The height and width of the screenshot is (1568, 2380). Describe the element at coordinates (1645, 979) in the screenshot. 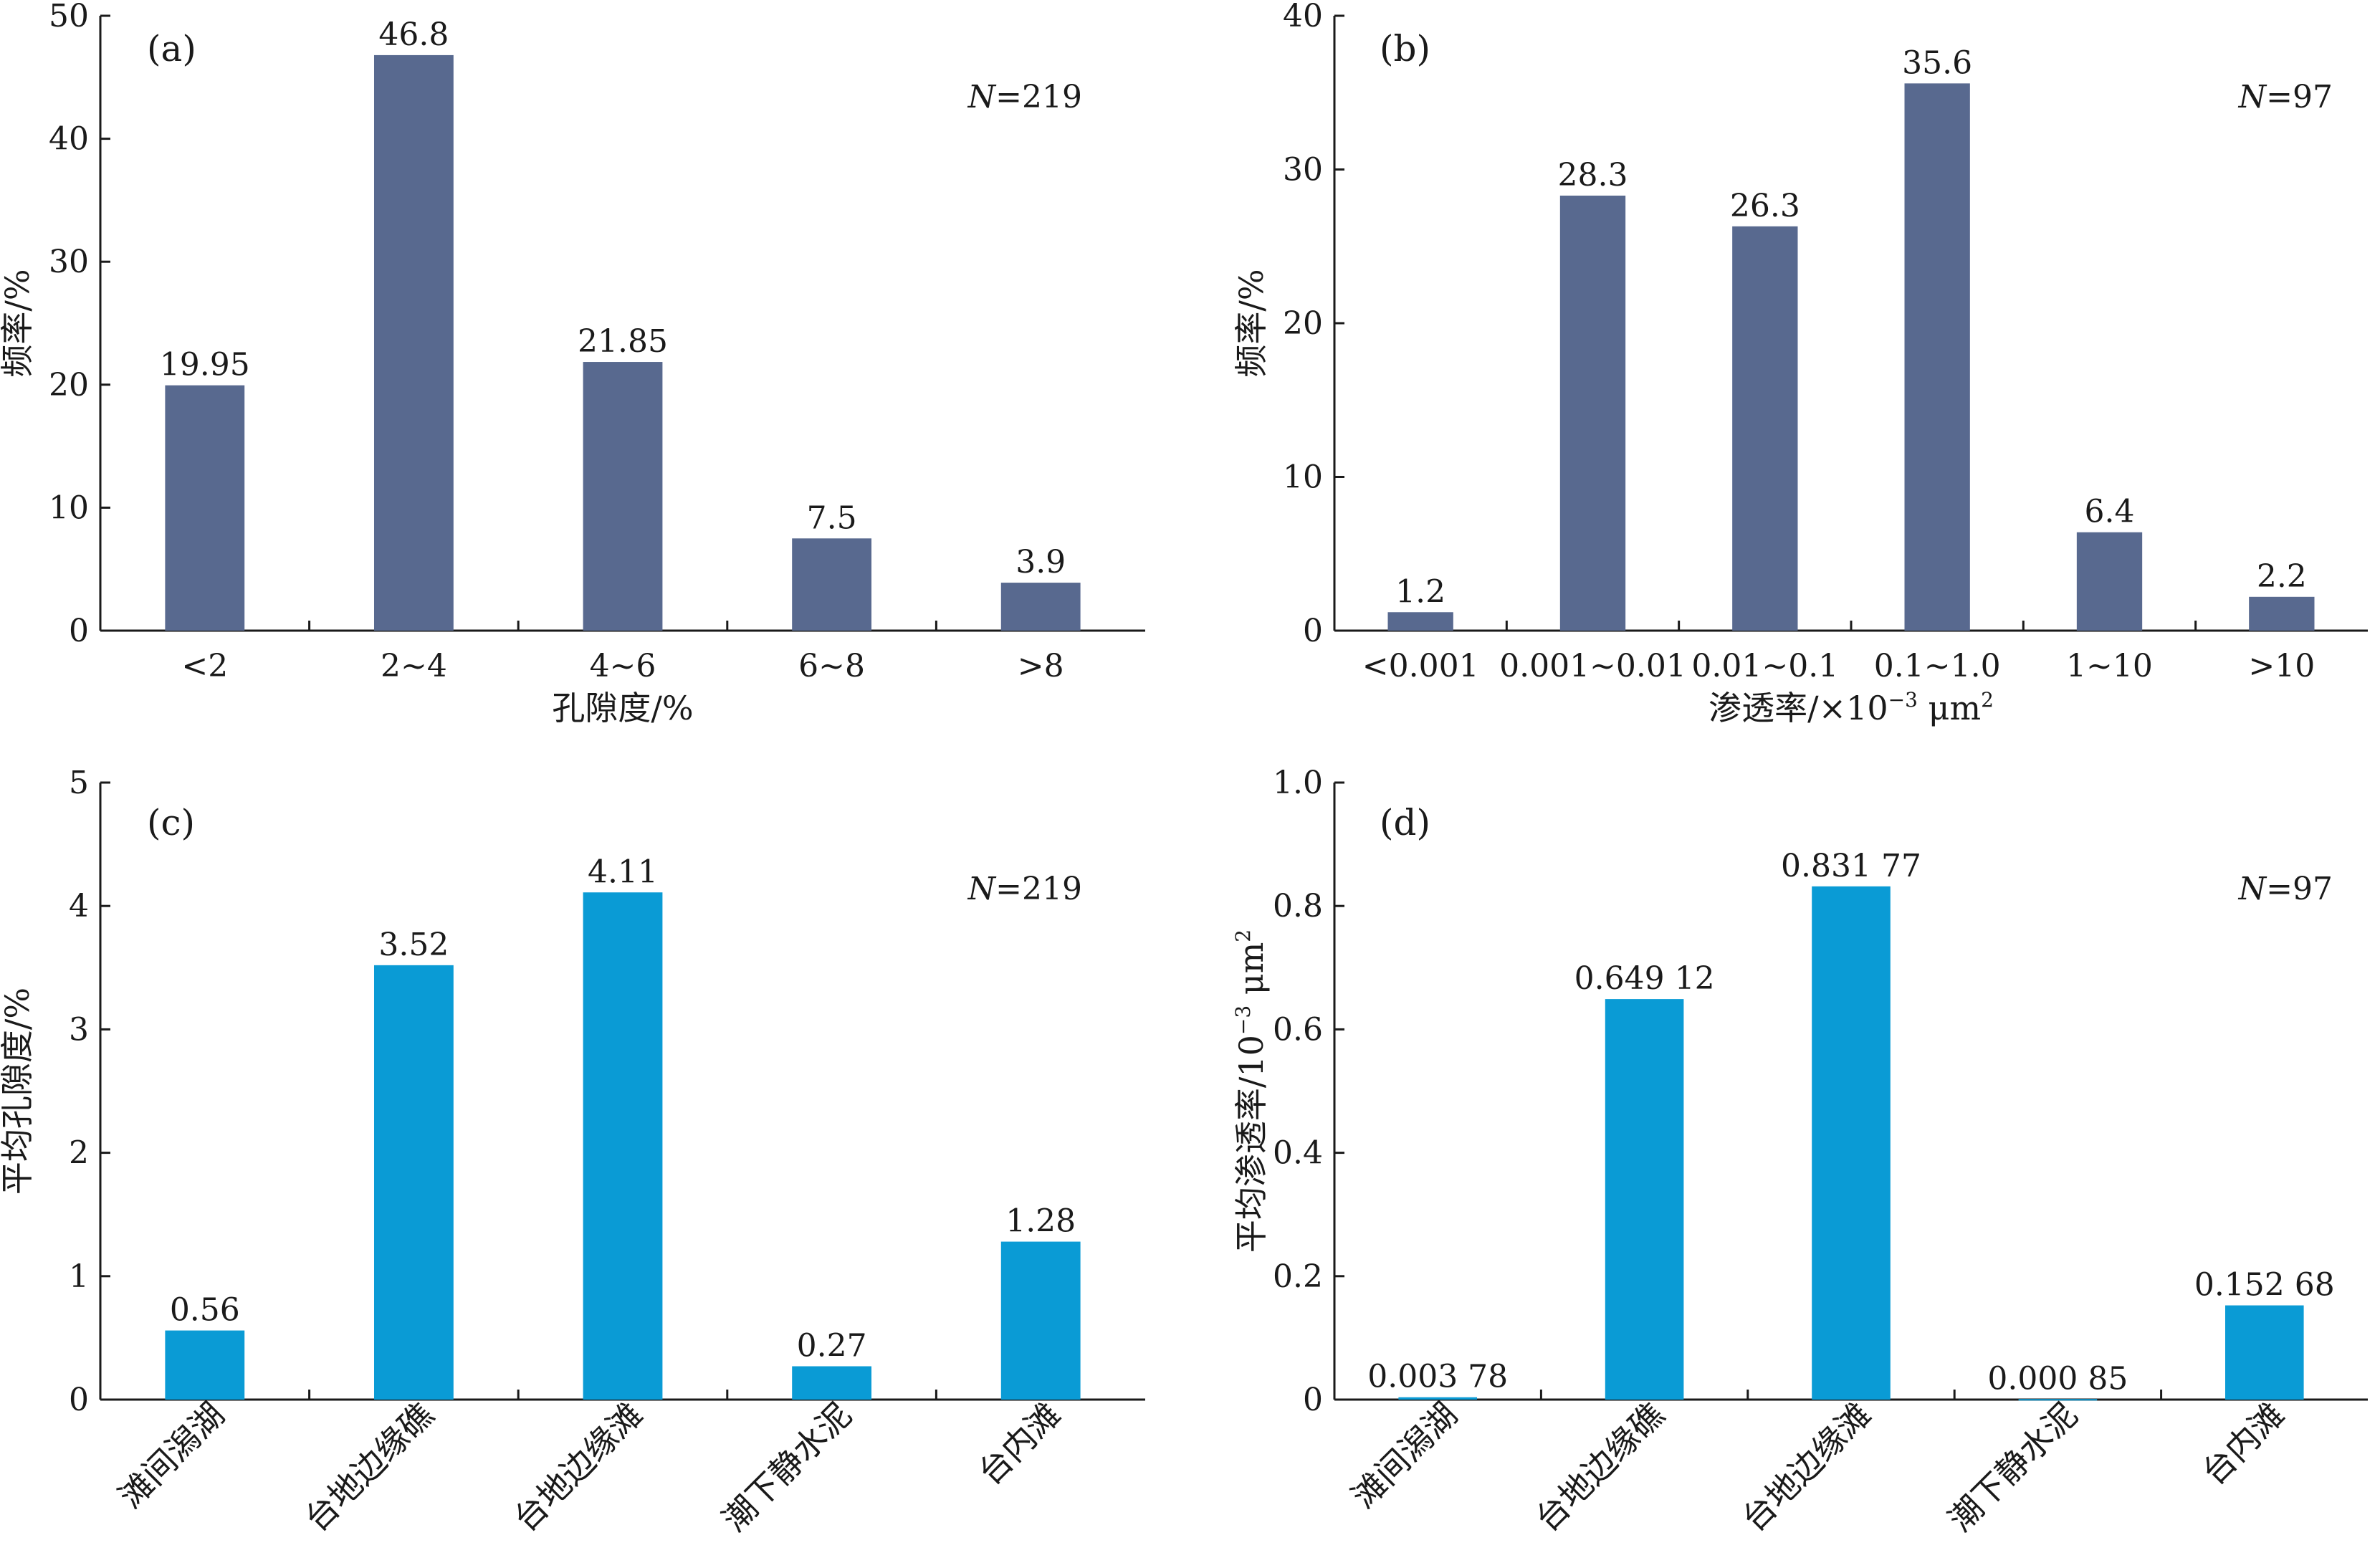

I see `bar-value-label: 0.649 12` at that location.